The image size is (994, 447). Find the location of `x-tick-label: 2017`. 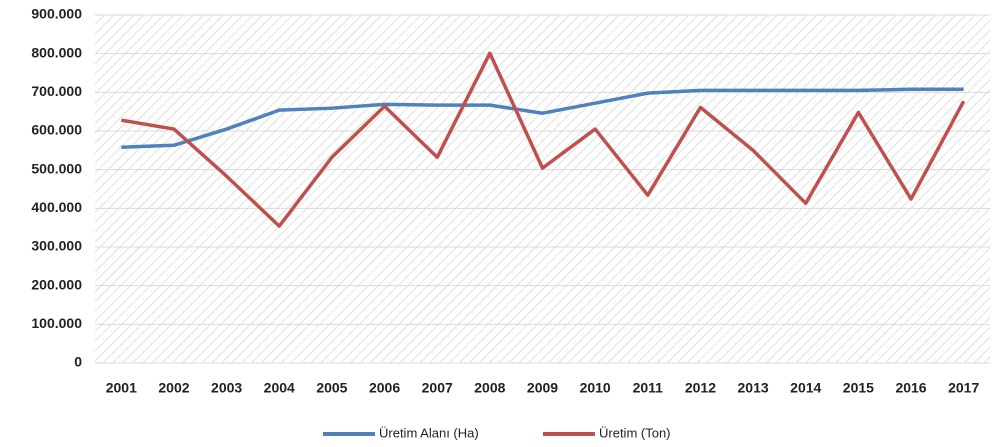

x-tick-label: 2017 is located at coordinates (963, 388).